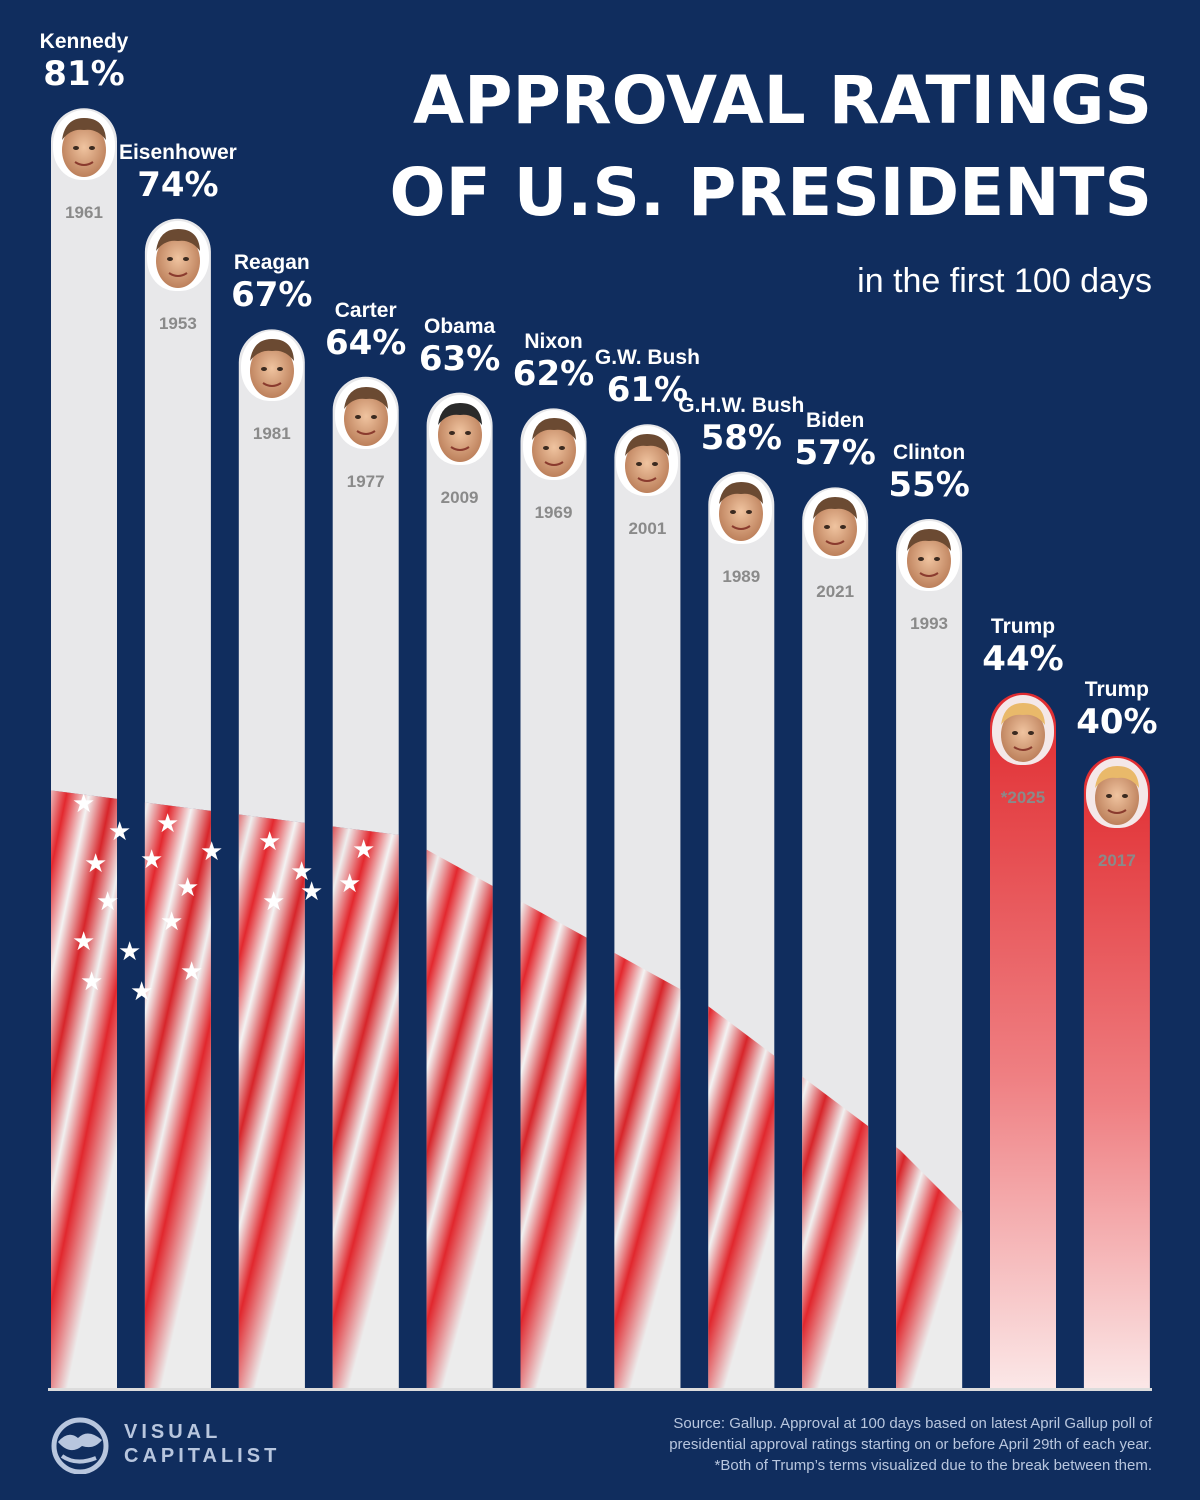 Image resolution: width=1200 pixels, height=1500 pixels. Describe the element at coordinates (459, 497) in the screenshot. I see `bar-year-label: 2009` at that location.